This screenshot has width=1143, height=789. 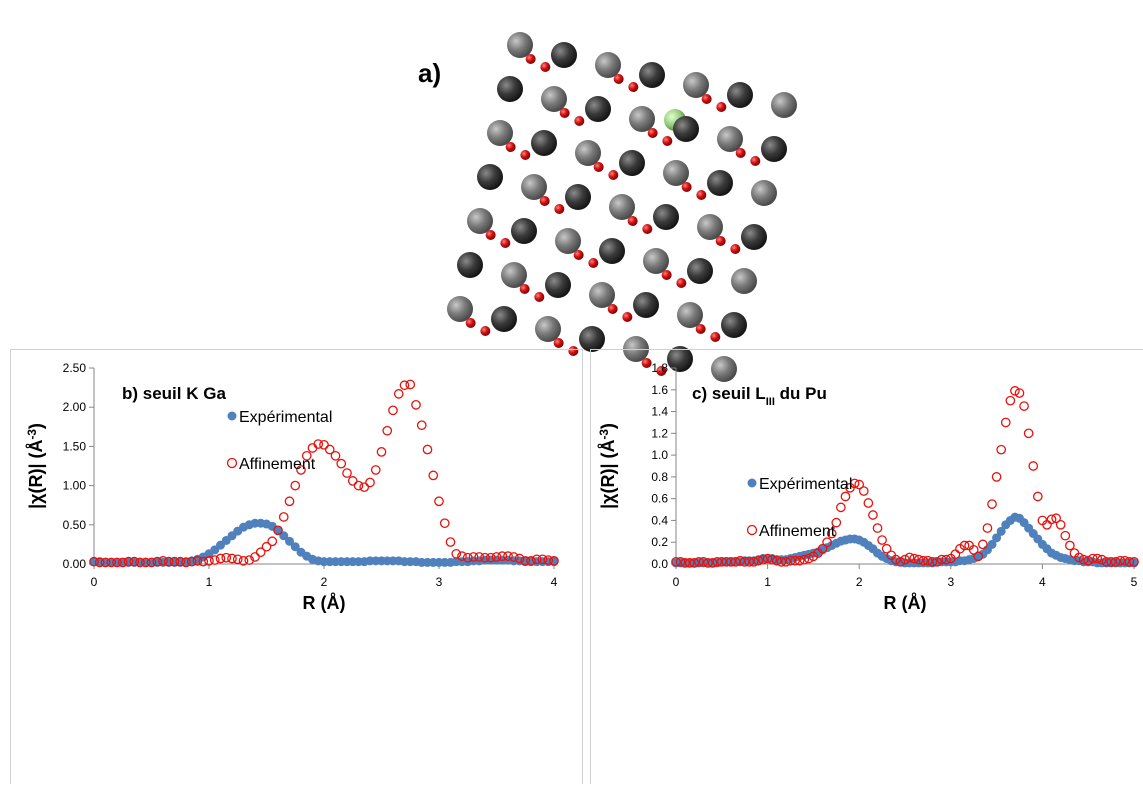 I want to click on y-tick-label: 0.8, so click(x=659, y=477).